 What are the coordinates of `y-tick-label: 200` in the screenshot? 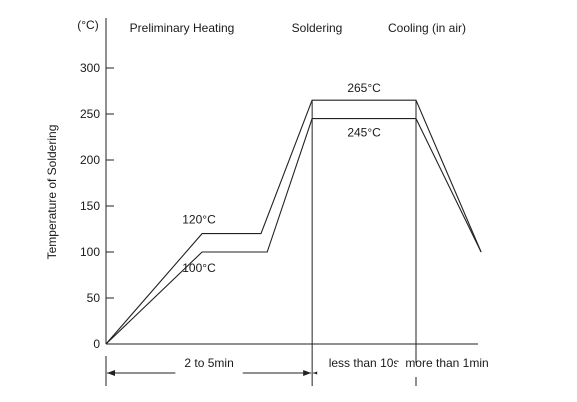 It's located at (90, 160).